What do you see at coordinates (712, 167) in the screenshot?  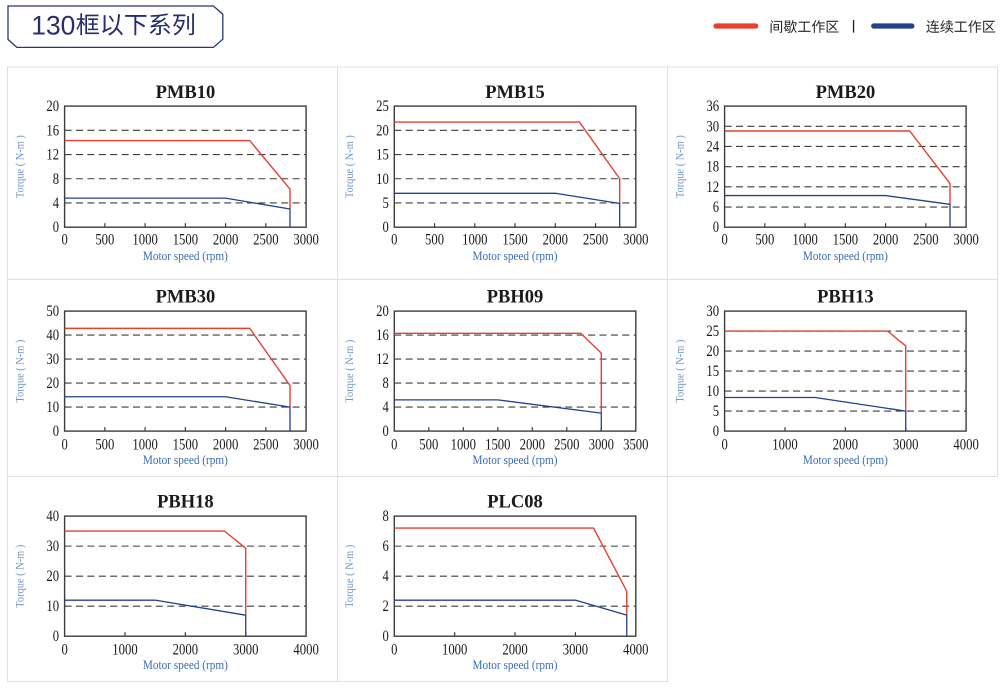 I see `svg-text: 18` at bounding box center [712, 167].